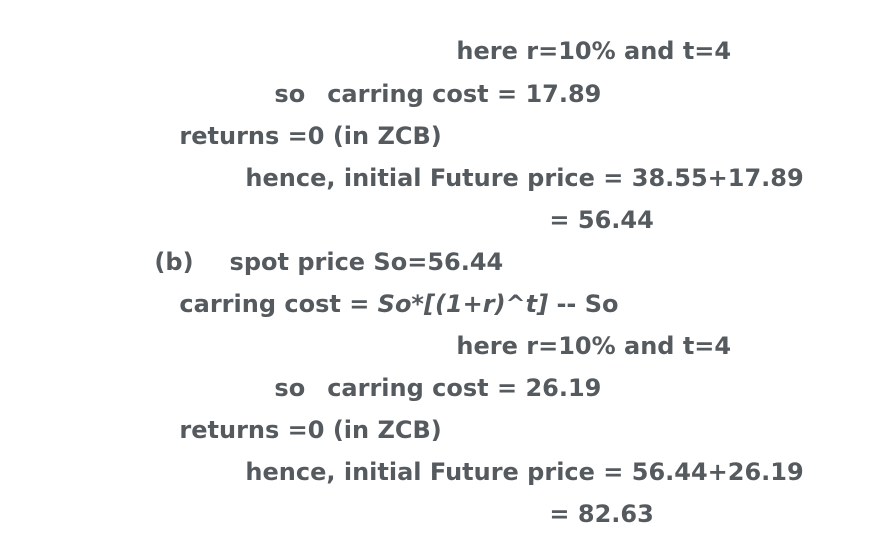 Image resolution: width=878 pixels, height=559 pixels. What do you see at coordinates (464, 94) in the screenshot?
I see `carrying-cost-text-a: carring cost = 17.89` at bounding box center [464, 94].